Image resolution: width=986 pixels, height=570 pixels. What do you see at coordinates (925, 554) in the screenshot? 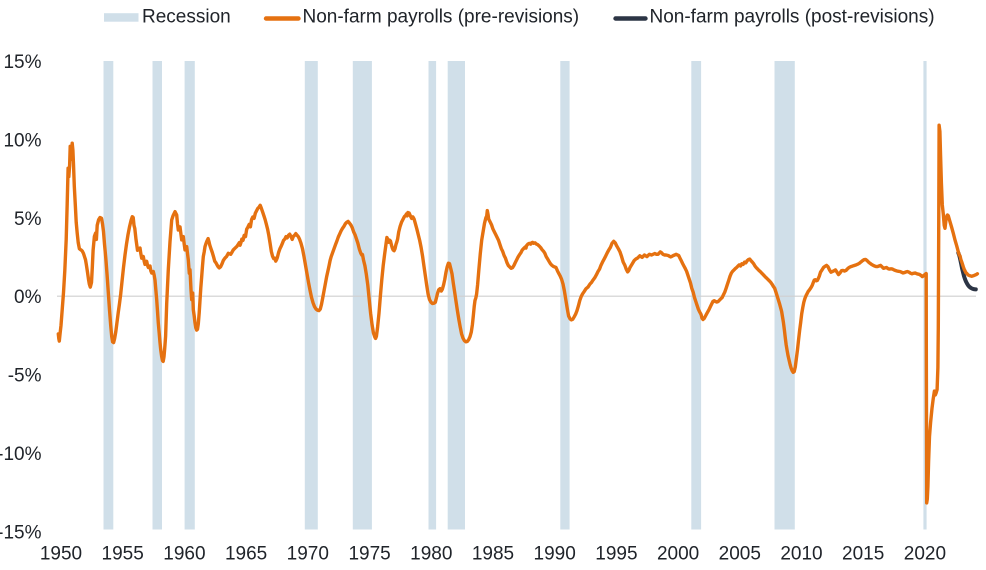
I see `svg-text: 2020` at bounding box center [925, 554].